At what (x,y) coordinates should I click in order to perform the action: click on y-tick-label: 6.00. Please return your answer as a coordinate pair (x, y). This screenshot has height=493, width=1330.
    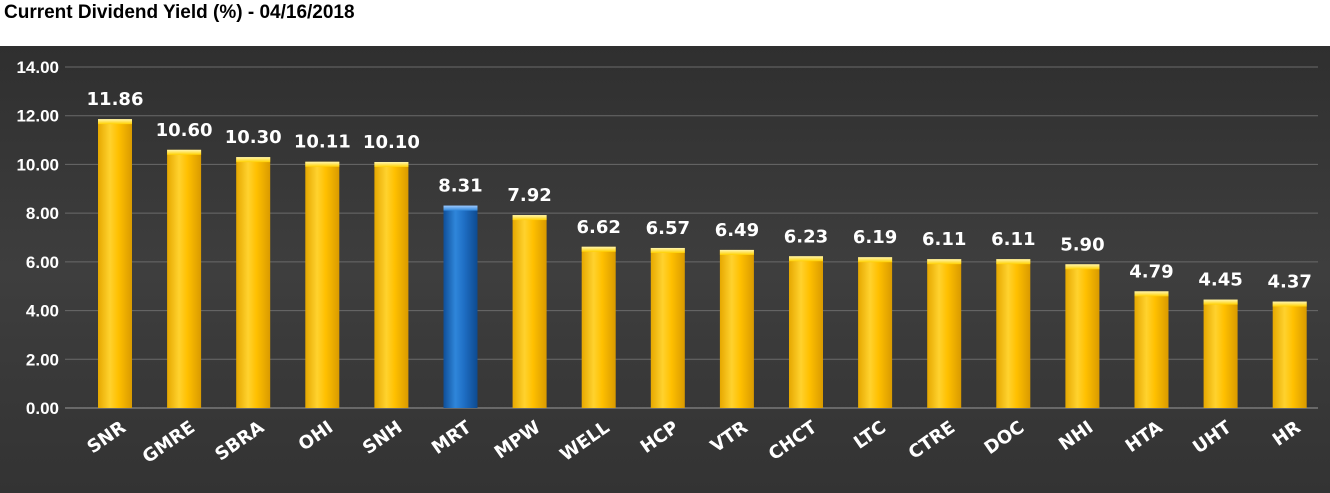
    Looking at the image, I should click on (42, 262).